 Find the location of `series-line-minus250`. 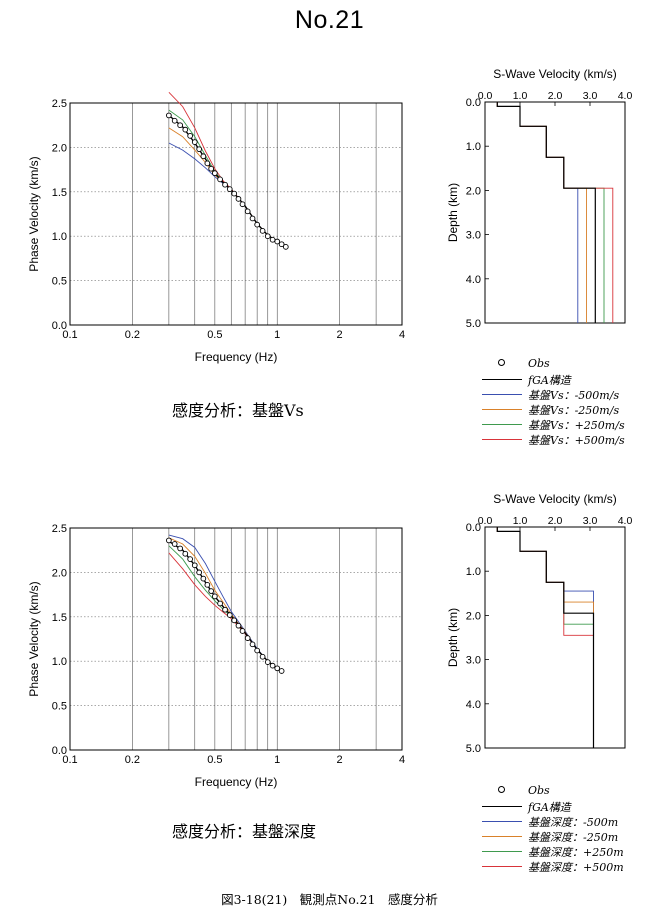

series-line-minus250 is located at coordinates (225, 604).